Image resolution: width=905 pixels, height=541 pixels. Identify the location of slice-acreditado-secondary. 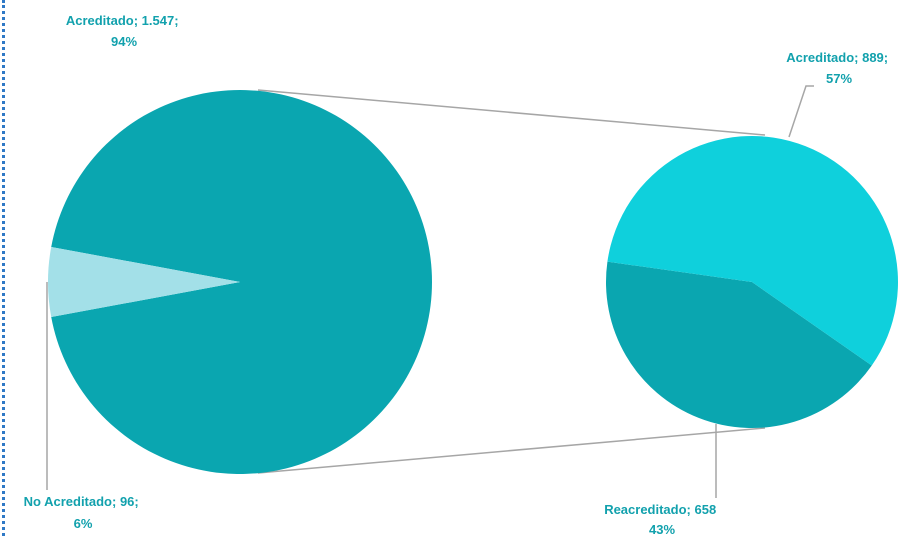
(752, 251).